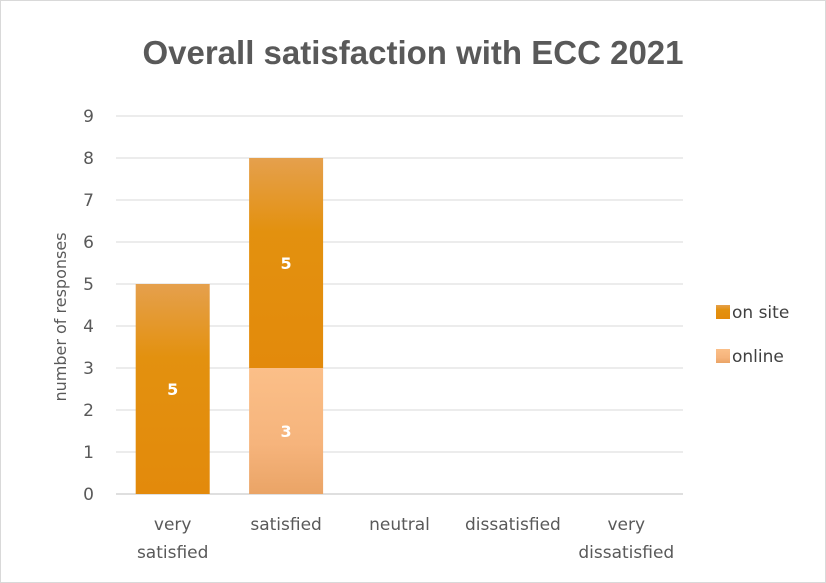 The width and height of the screenshot is (826, 583). I want to click on y-tick-label: 2, so click(88, 411).